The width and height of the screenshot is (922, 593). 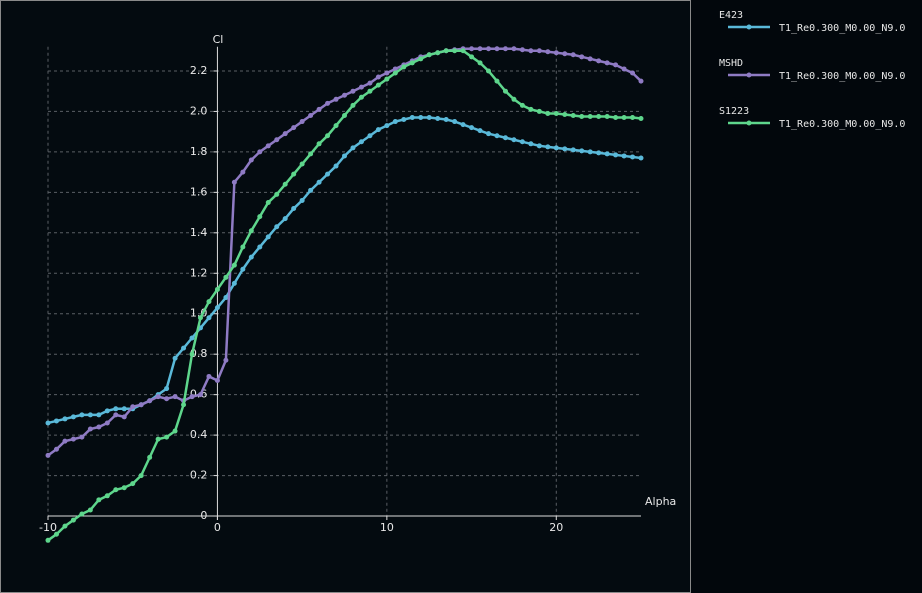 I want to click on y-tick-label: 2.2, so click(x=199, y=70).